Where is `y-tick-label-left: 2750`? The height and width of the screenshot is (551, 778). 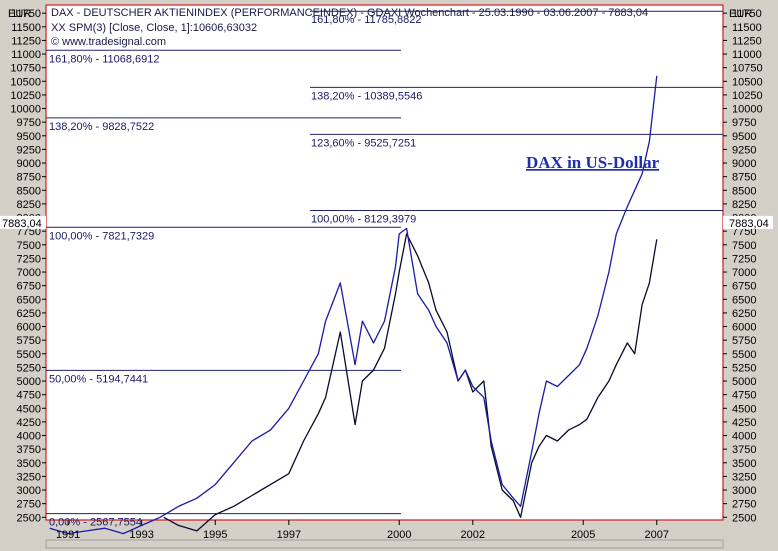 y-tick-label-left: 2750 is located at coordinates (29, 505).